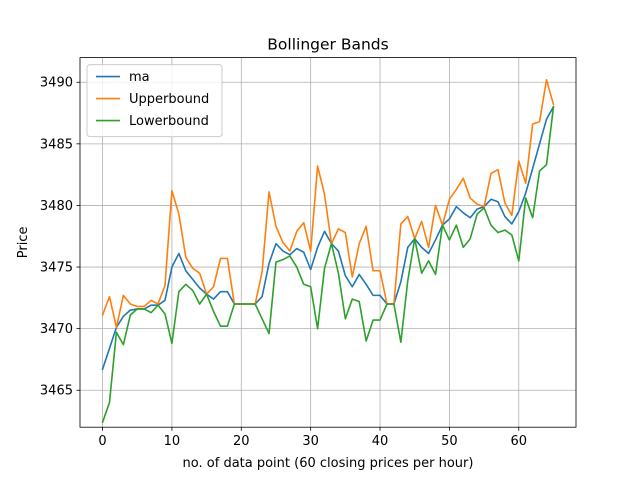 This screenshot has width=640, height=480. Describe the element at coordinates (169, 99) in the screenshot. I see `legend-label: Upperbound` at that location.